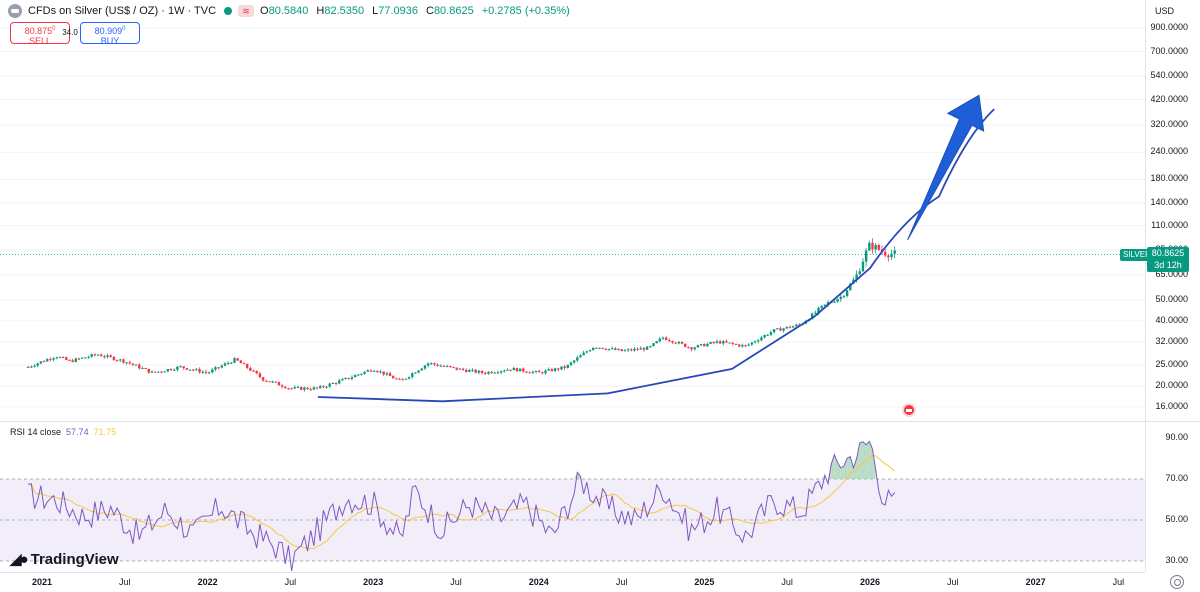 This screenshot has width=1200, height=592. I want to click on price-axis-label: 40.0000, so click(1171, 319).